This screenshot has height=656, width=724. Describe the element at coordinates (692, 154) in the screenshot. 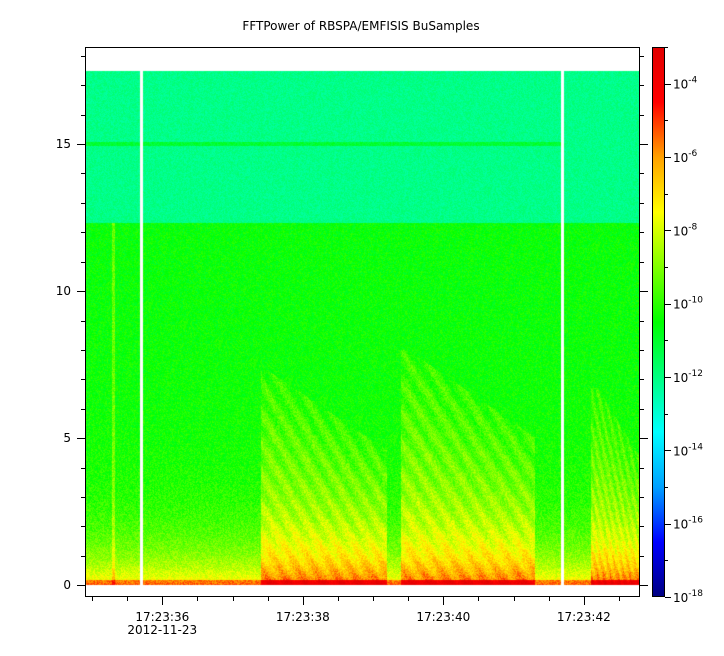

I see `colorbar-tick-exponent: -6` at that location.